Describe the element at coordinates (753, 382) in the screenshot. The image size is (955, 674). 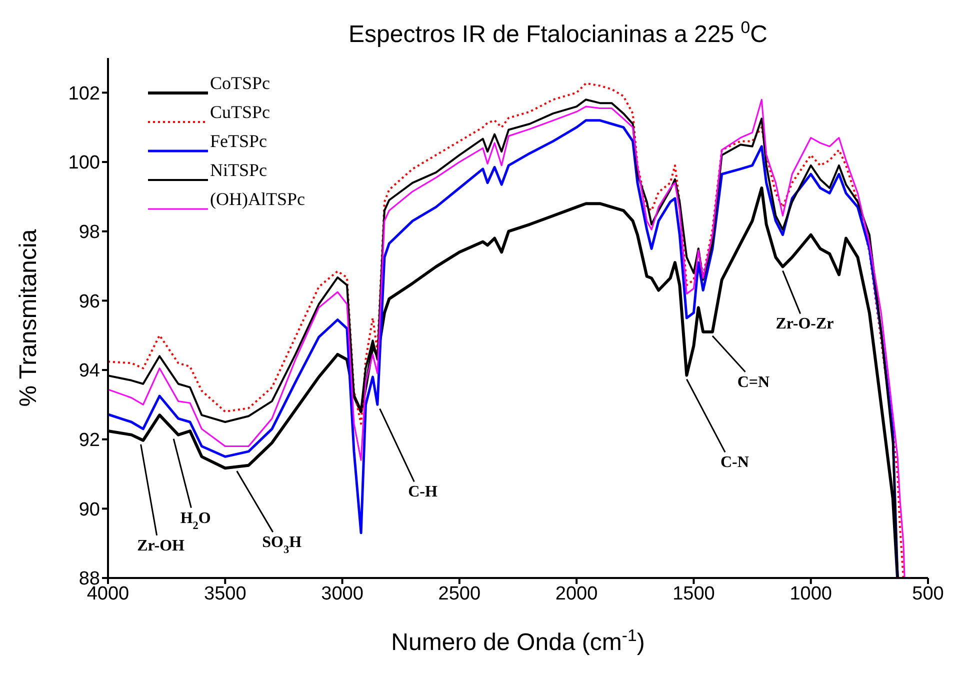
I see `annotation: C=N` at that location.